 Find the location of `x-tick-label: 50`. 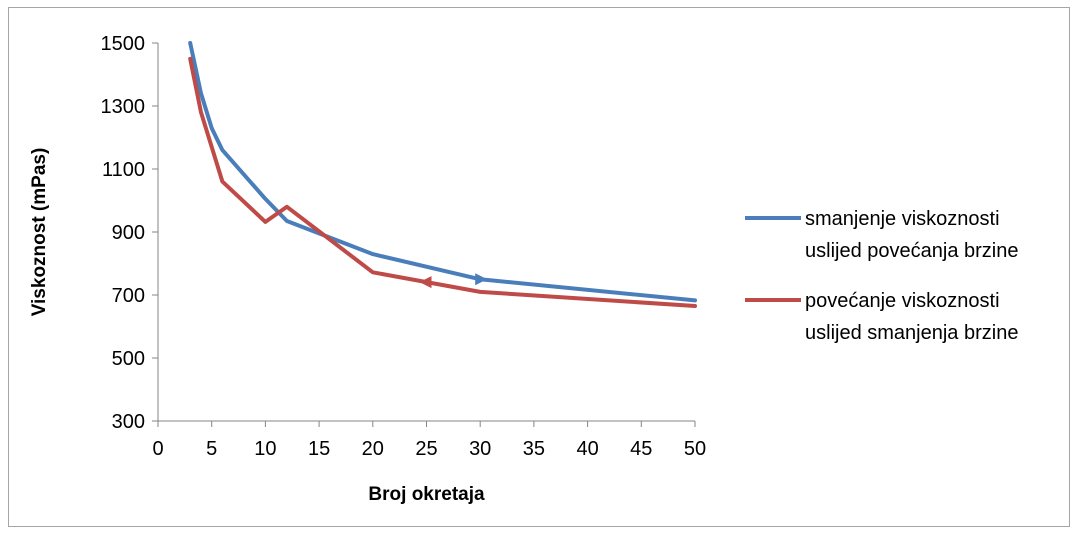

x-tick-label: 50 is located at coordinates (695, 449).